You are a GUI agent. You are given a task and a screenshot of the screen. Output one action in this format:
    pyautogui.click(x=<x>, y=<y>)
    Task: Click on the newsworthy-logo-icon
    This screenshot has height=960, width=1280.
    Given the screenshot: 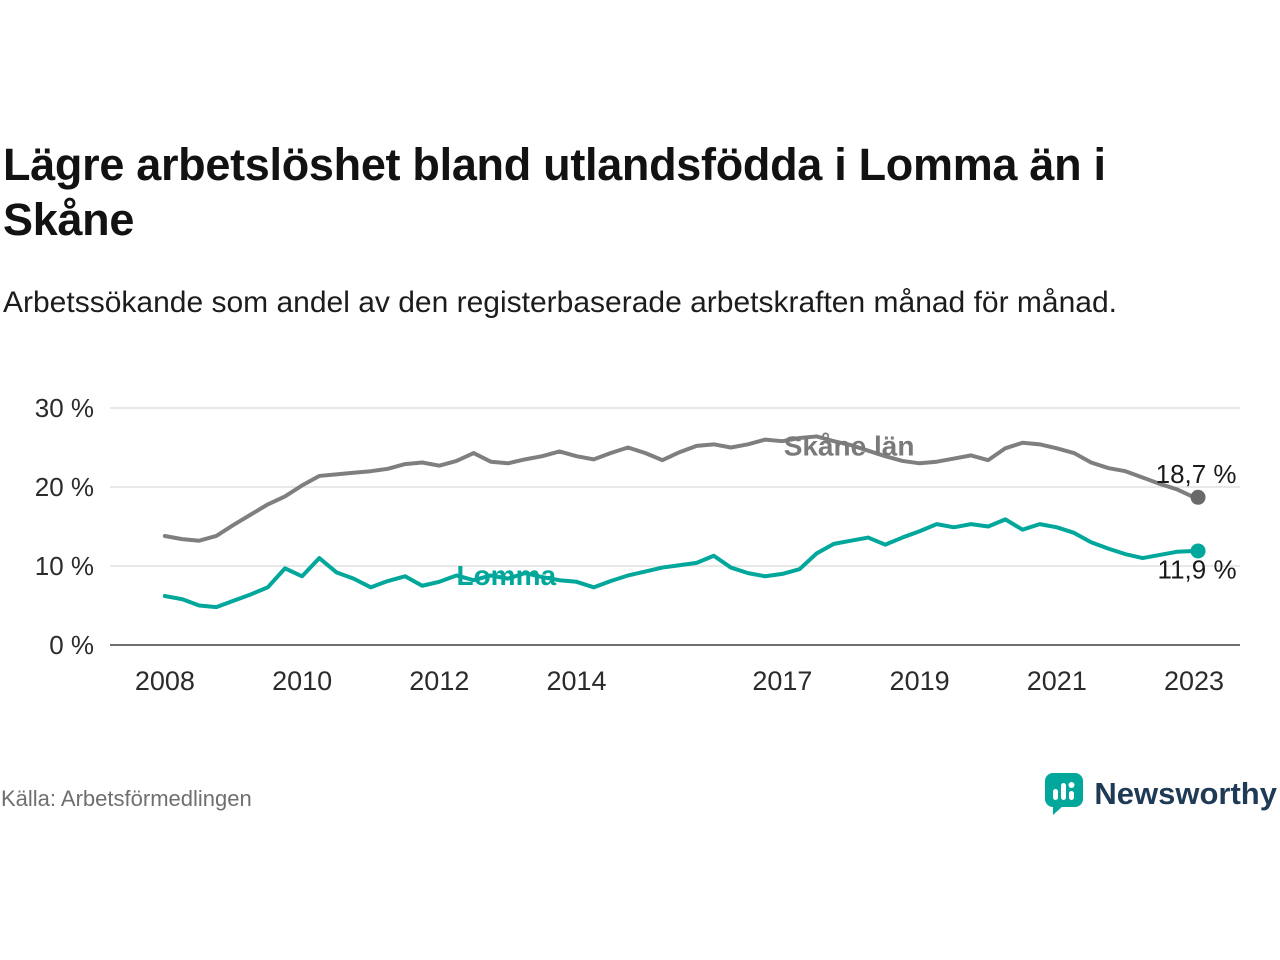 What is the action you would take?
    pyautogui.click(x=1064, y=794)
    